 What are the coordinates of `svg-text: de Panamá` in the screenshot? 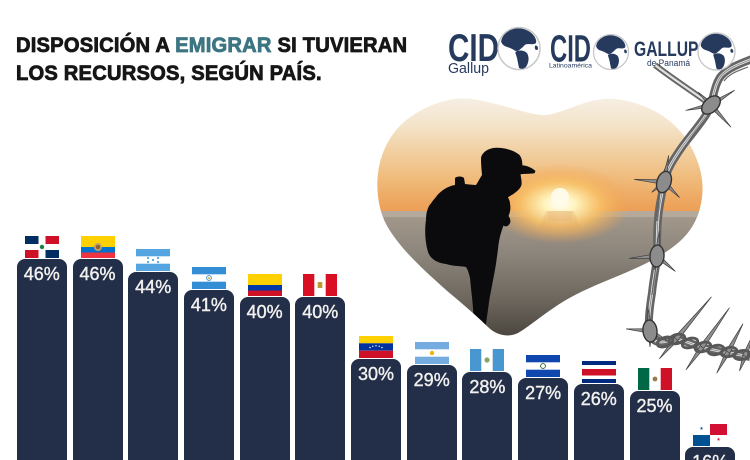 It's located at (669, 63).